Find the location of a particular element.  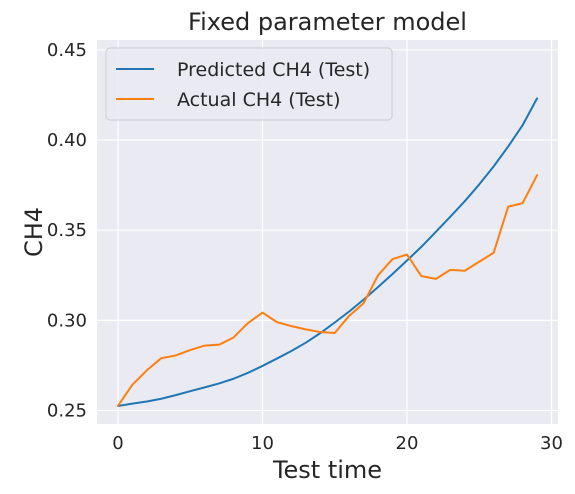

y-tick-label: 0.45 is located at coordinates (67, 50).